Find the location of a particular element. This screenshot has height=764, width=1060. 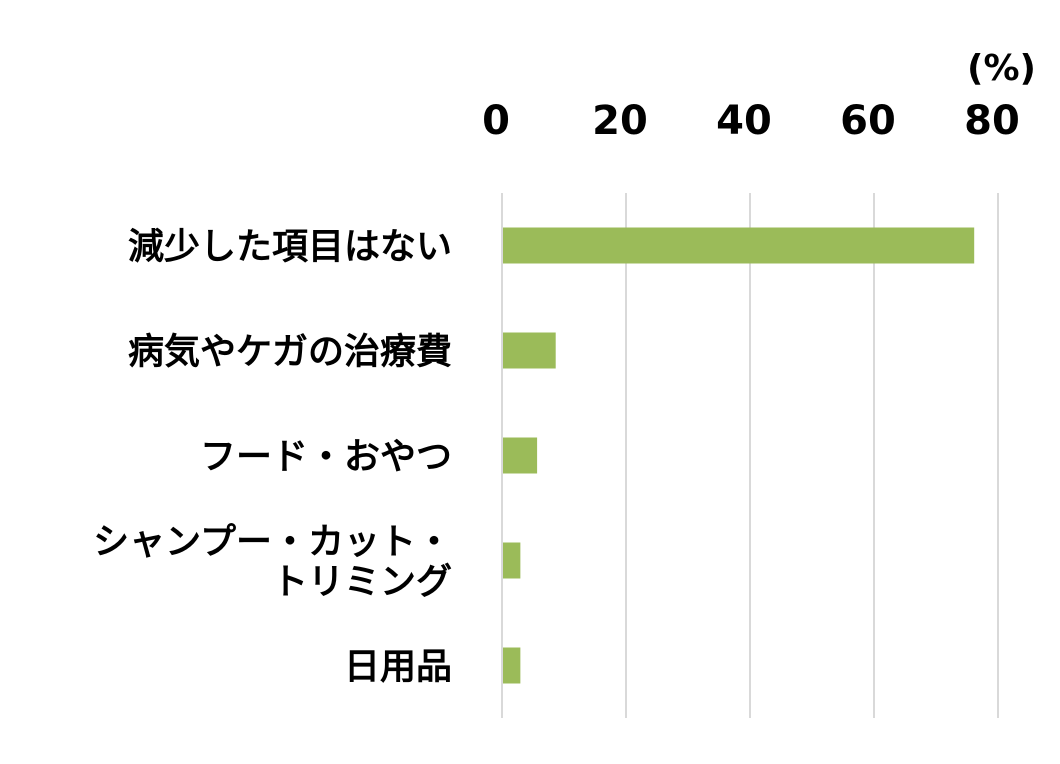

category-label: 減少した項目はない is located at coordinates (290, 247).